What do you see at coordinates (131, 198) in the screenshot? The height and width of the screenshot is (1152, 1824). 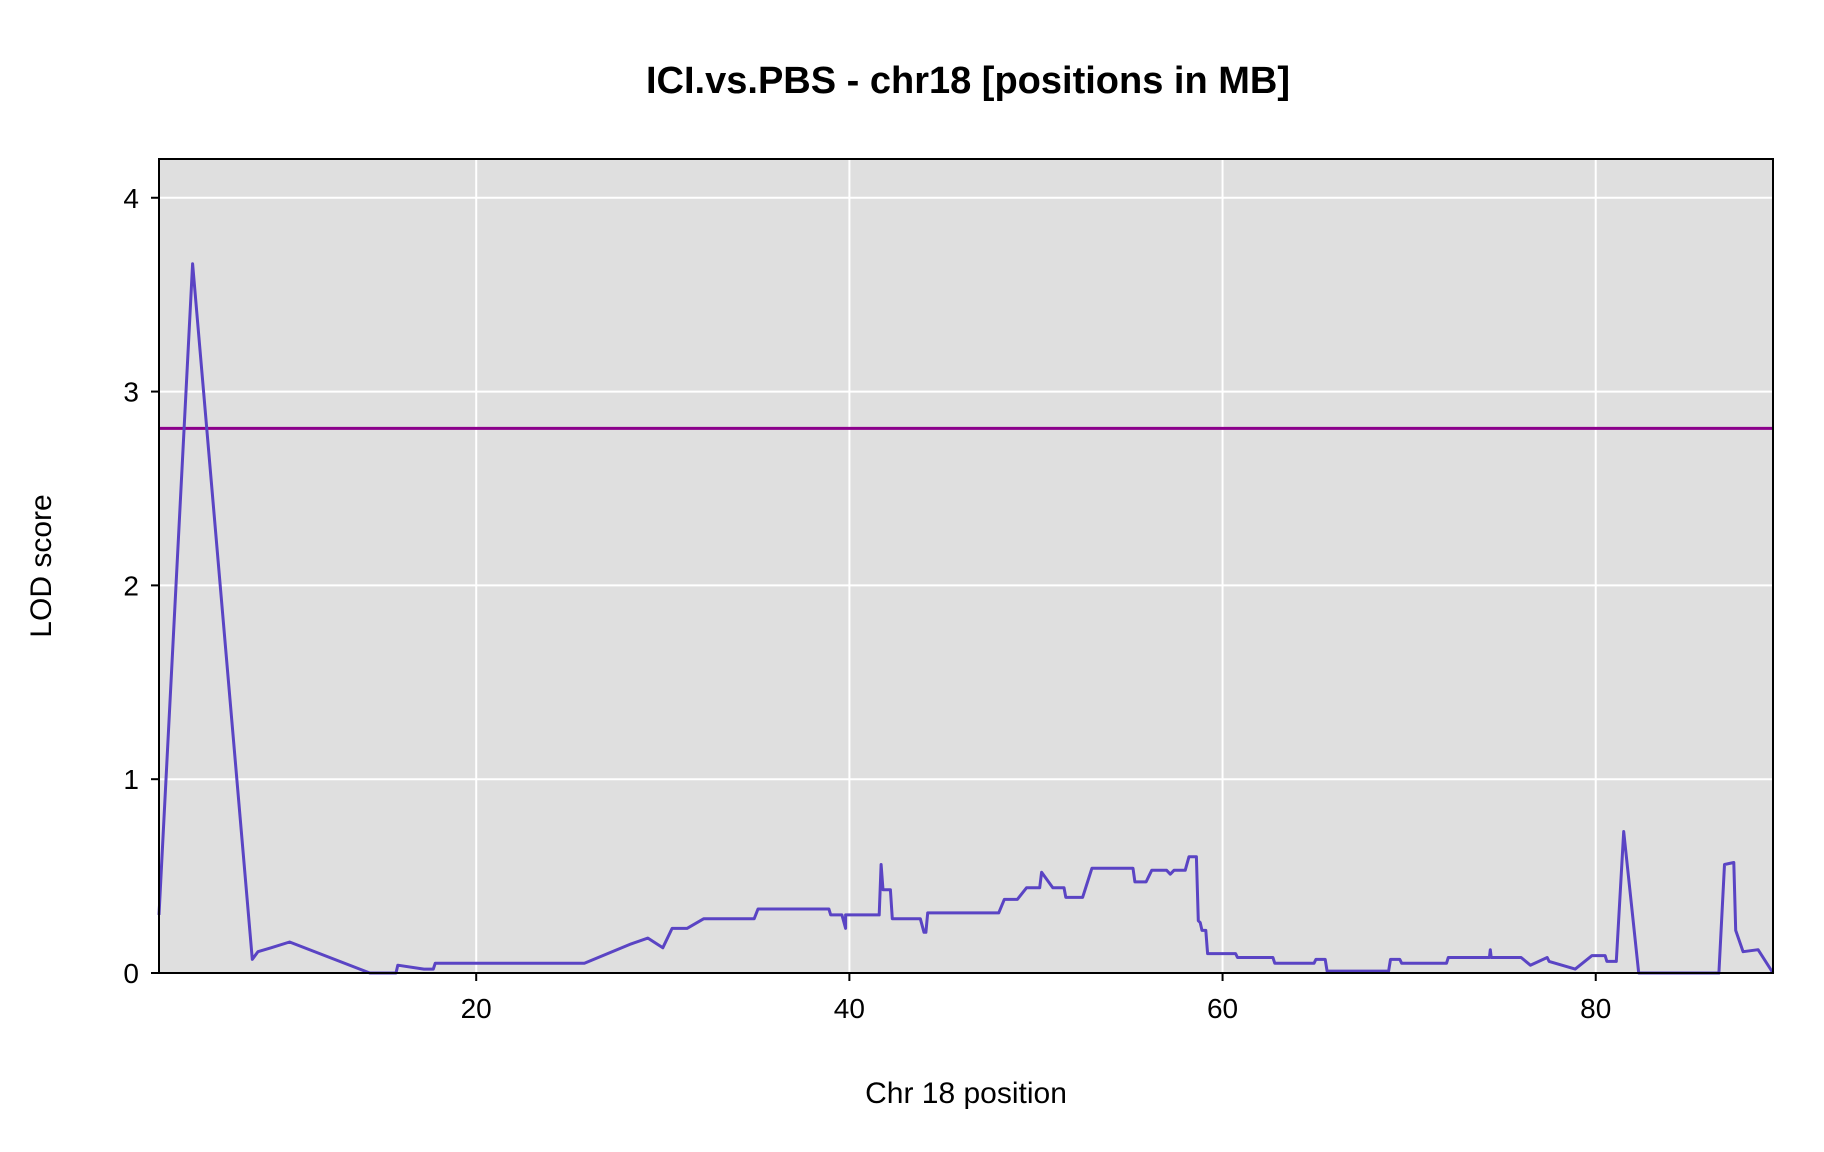 I see `y-tick-label: 4` at bounding box center [131, 198].